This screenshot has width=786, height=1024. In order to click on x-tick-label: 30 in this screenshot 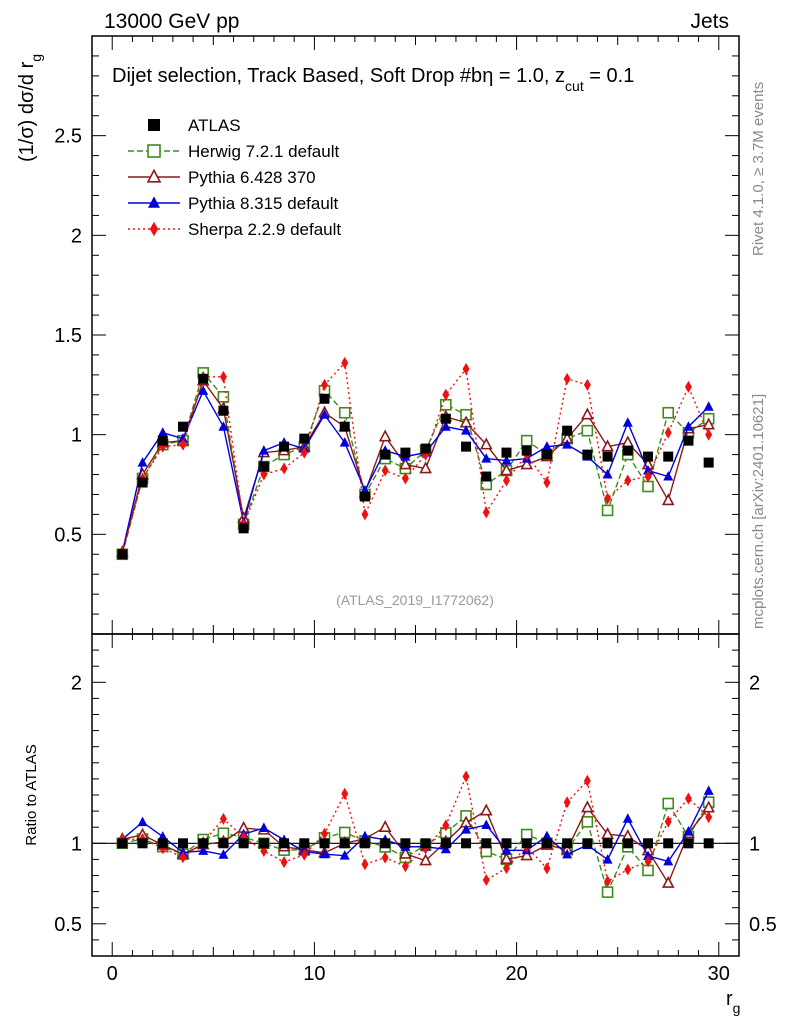, I will do `click(719, 974)`.